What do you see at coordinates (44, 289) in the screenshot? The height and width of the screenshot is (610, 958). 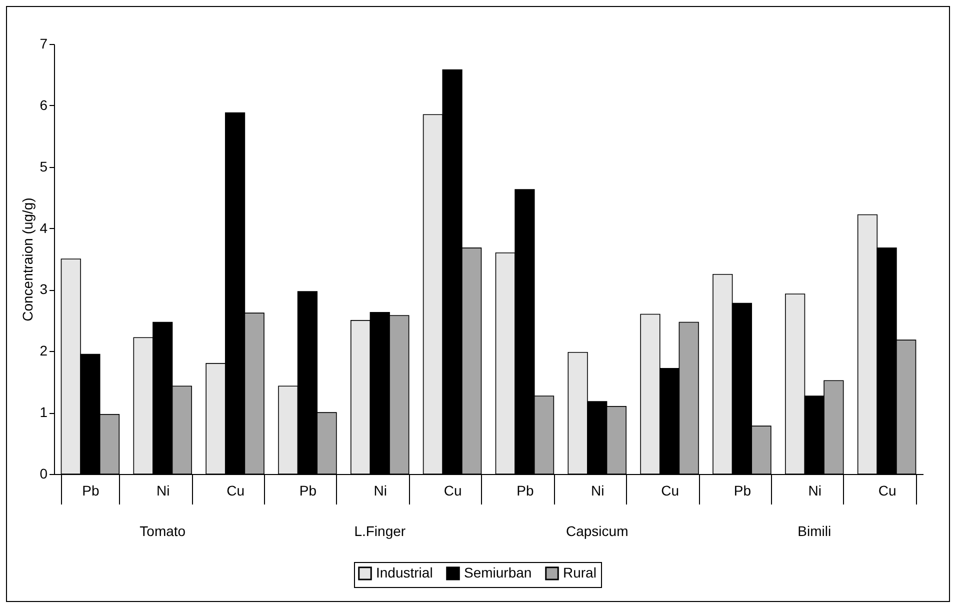 I see `y-tick-label: 3` at bounding box center [44, 289].